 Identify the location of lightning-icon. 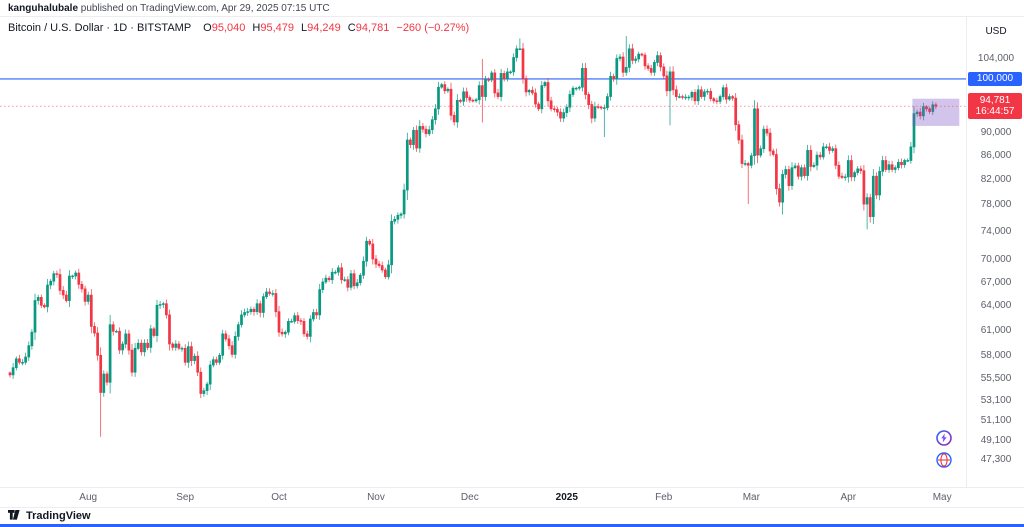
(944, 438).